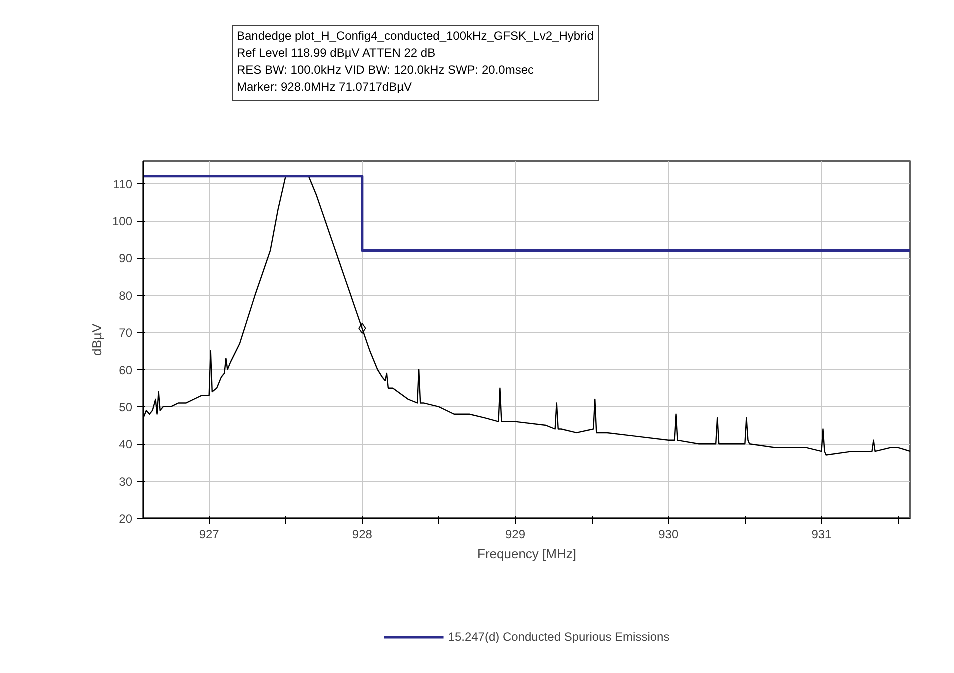 The width and height of the screenshot is (954, 673). I want to click on y-tick-label: 110, so click(123, 184).